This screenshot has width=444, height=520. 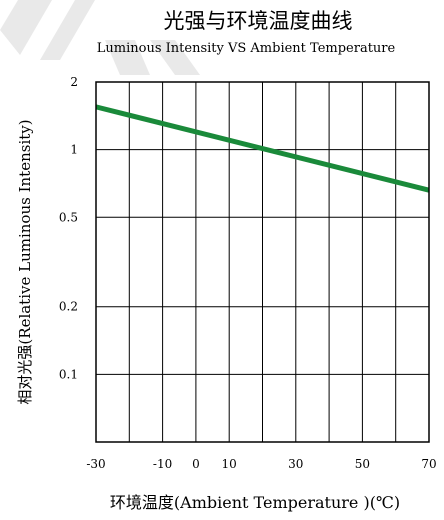 I want to click on x-tick-label: -10, so click(x=162, y=464).